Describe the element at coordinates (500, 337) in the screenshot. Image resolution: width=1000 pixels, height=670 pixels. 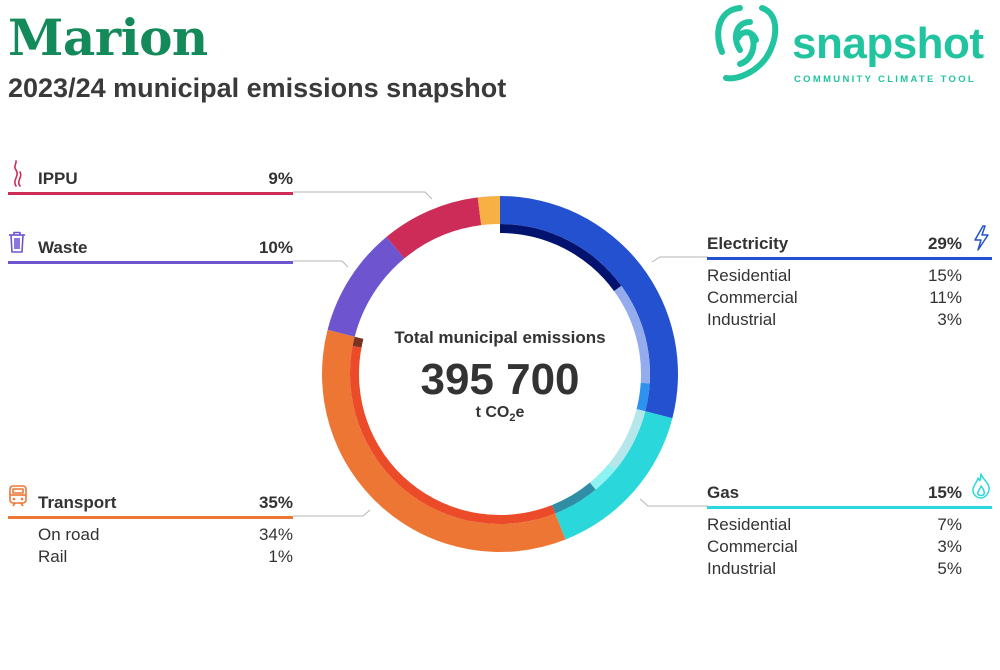
I see `total-emissions-label: Total municipal emissions` at that location.